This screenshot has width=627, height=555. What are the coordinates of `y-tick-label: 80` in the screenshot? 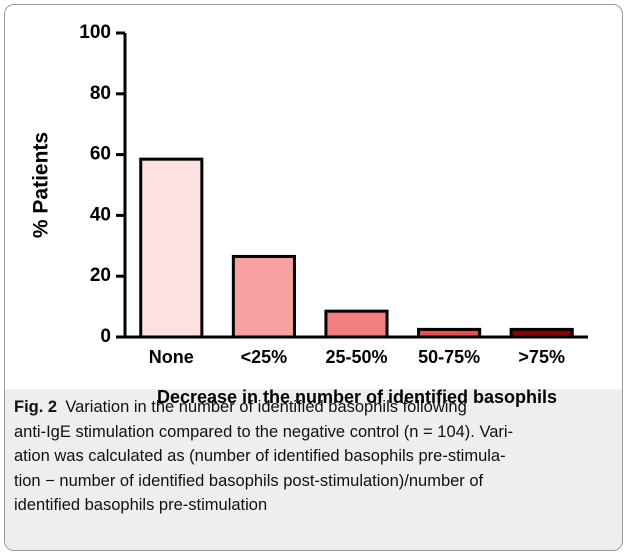 It's located at (100, 93).